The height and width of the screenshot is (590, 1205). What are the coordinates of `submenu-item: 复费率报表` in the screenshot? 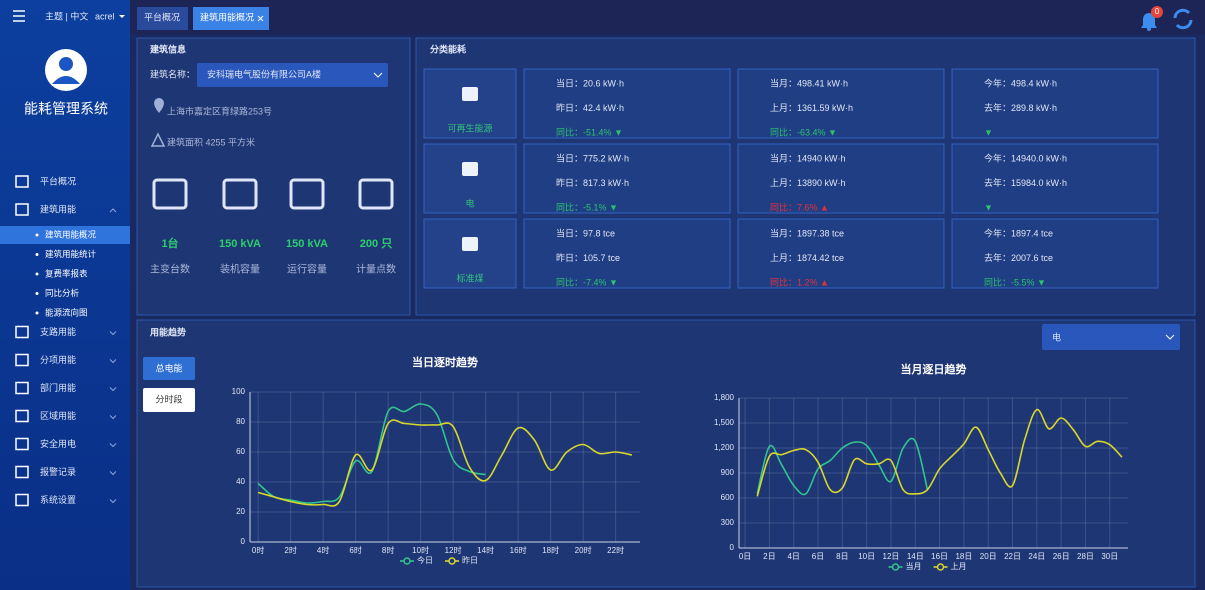 It's located at (66, 273).